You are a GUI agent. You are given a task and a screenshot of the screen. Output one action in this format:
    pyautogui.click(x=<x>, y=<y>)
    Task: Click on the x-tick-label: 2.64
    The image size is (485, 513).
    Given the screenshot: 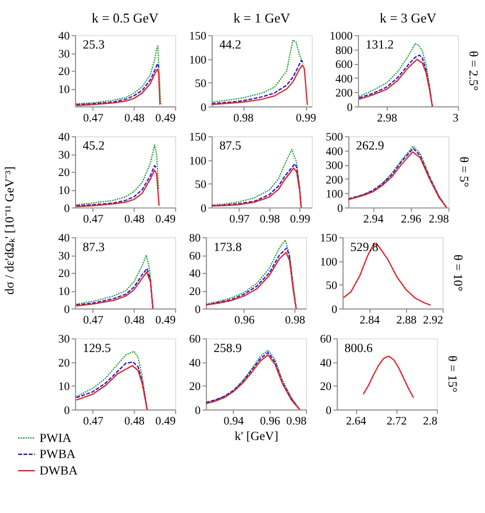 What is the action you would take?
    pyautogui.click(x=356, y=421)
    